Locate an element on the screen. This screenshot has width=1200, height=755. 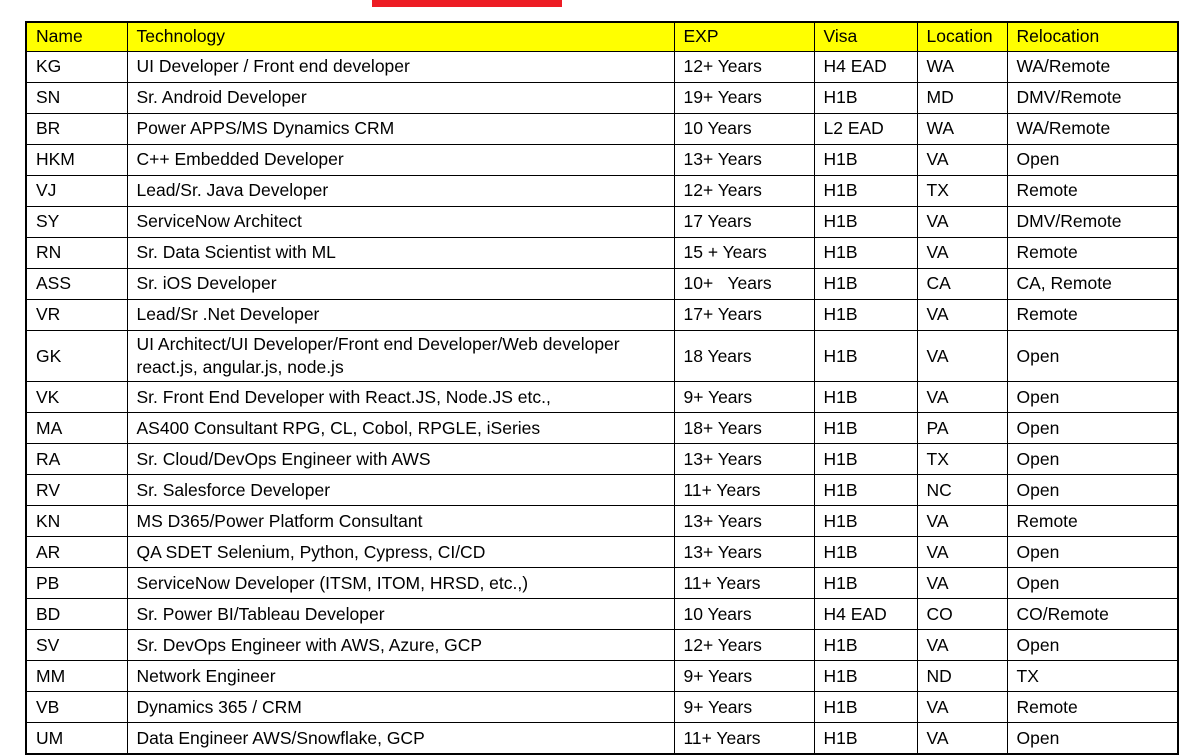
cell-exp: 18 Years is located at coordinates (744, 356).